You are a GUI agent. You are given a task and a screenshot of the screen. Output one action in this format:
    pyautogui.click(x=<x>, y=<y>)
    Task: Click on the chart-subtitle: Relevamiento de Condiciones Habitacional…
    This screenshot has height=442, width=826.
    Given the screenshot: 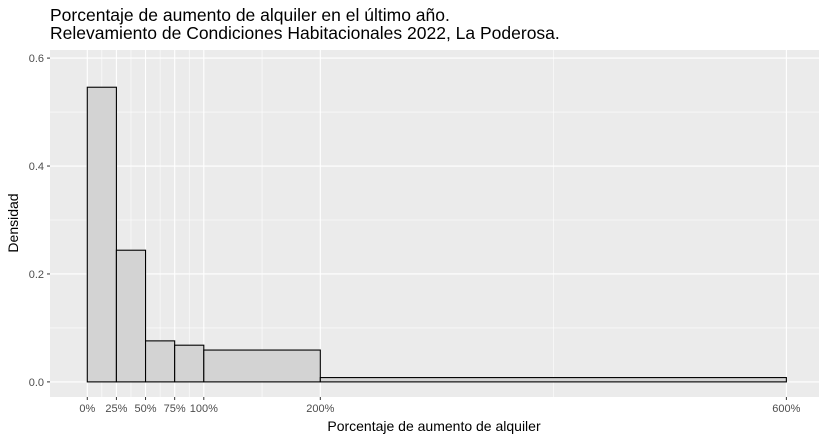 What is the action you would take?
    pyautogui.click(x=305, y=33)
    